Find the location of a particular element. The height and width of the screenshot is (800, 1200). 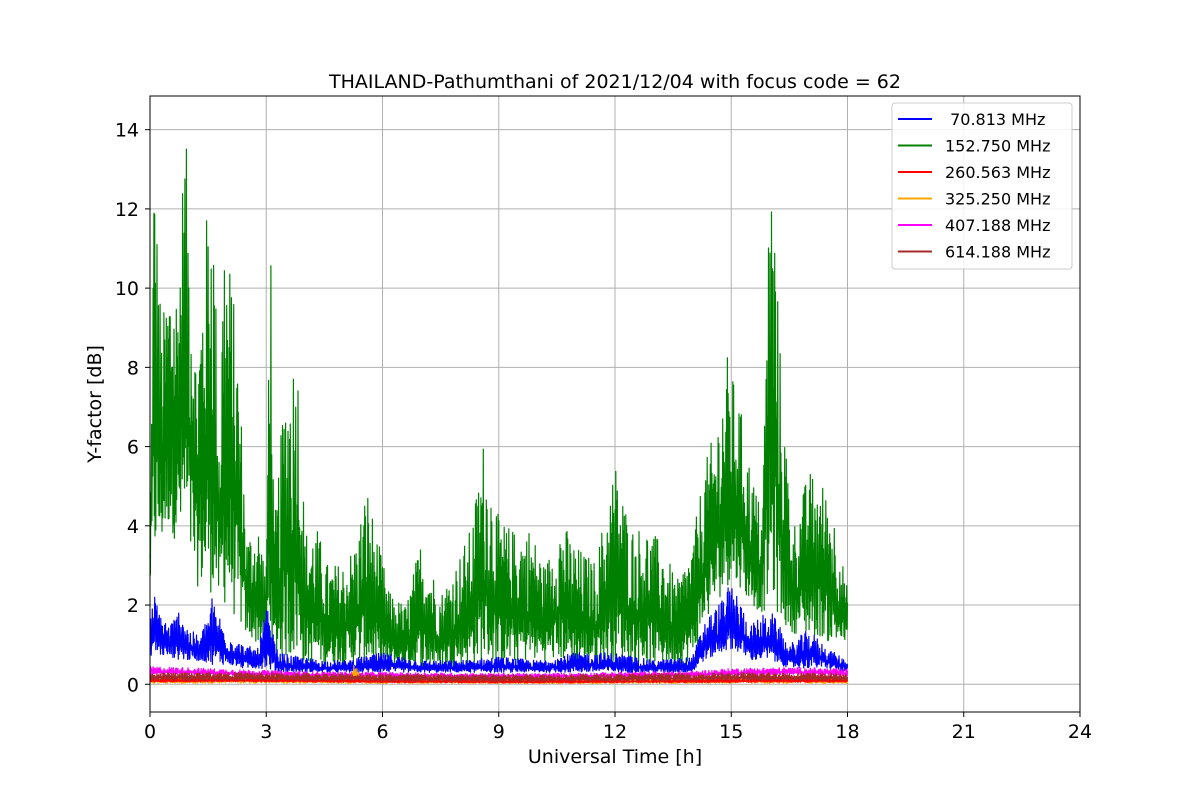

x-tick-label: 18 is located at coordinates (847, 732).